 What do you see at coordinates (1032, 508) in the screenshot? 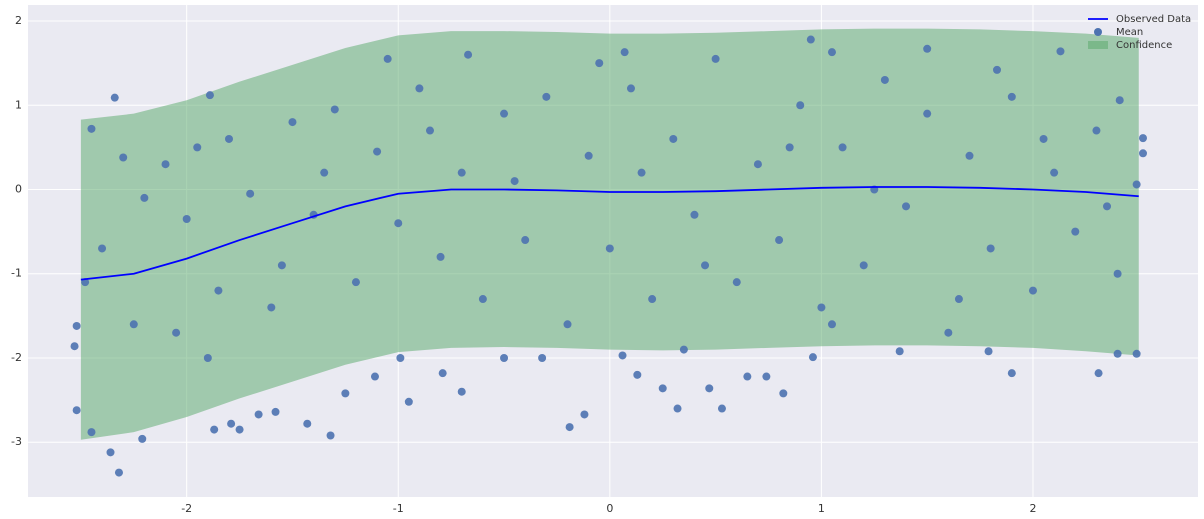
I see `x-tick-label: 2` at bounding box center [1032, 508].